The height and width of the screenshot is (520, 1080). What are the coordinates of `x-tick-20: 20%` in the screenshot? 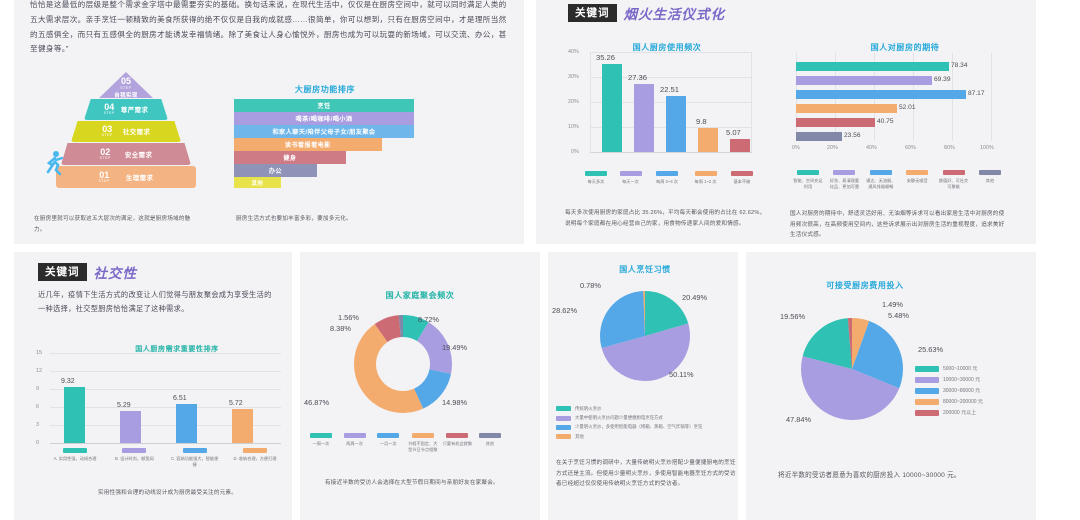 It's located at (832, 148).